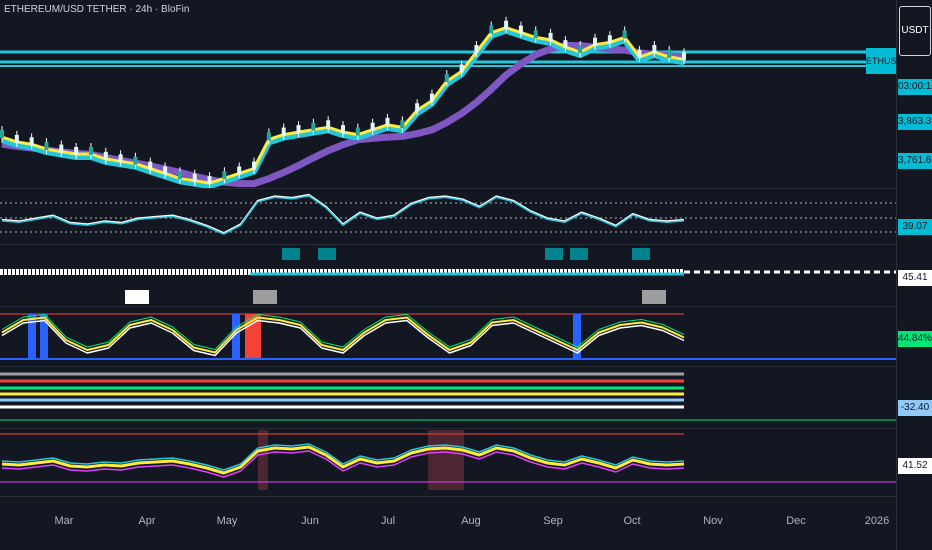 The width and height of the screenshot is (932, 550). Describe the element at coordinates (343, 215) in the screenshot. I see `osc-main-line` at that location.